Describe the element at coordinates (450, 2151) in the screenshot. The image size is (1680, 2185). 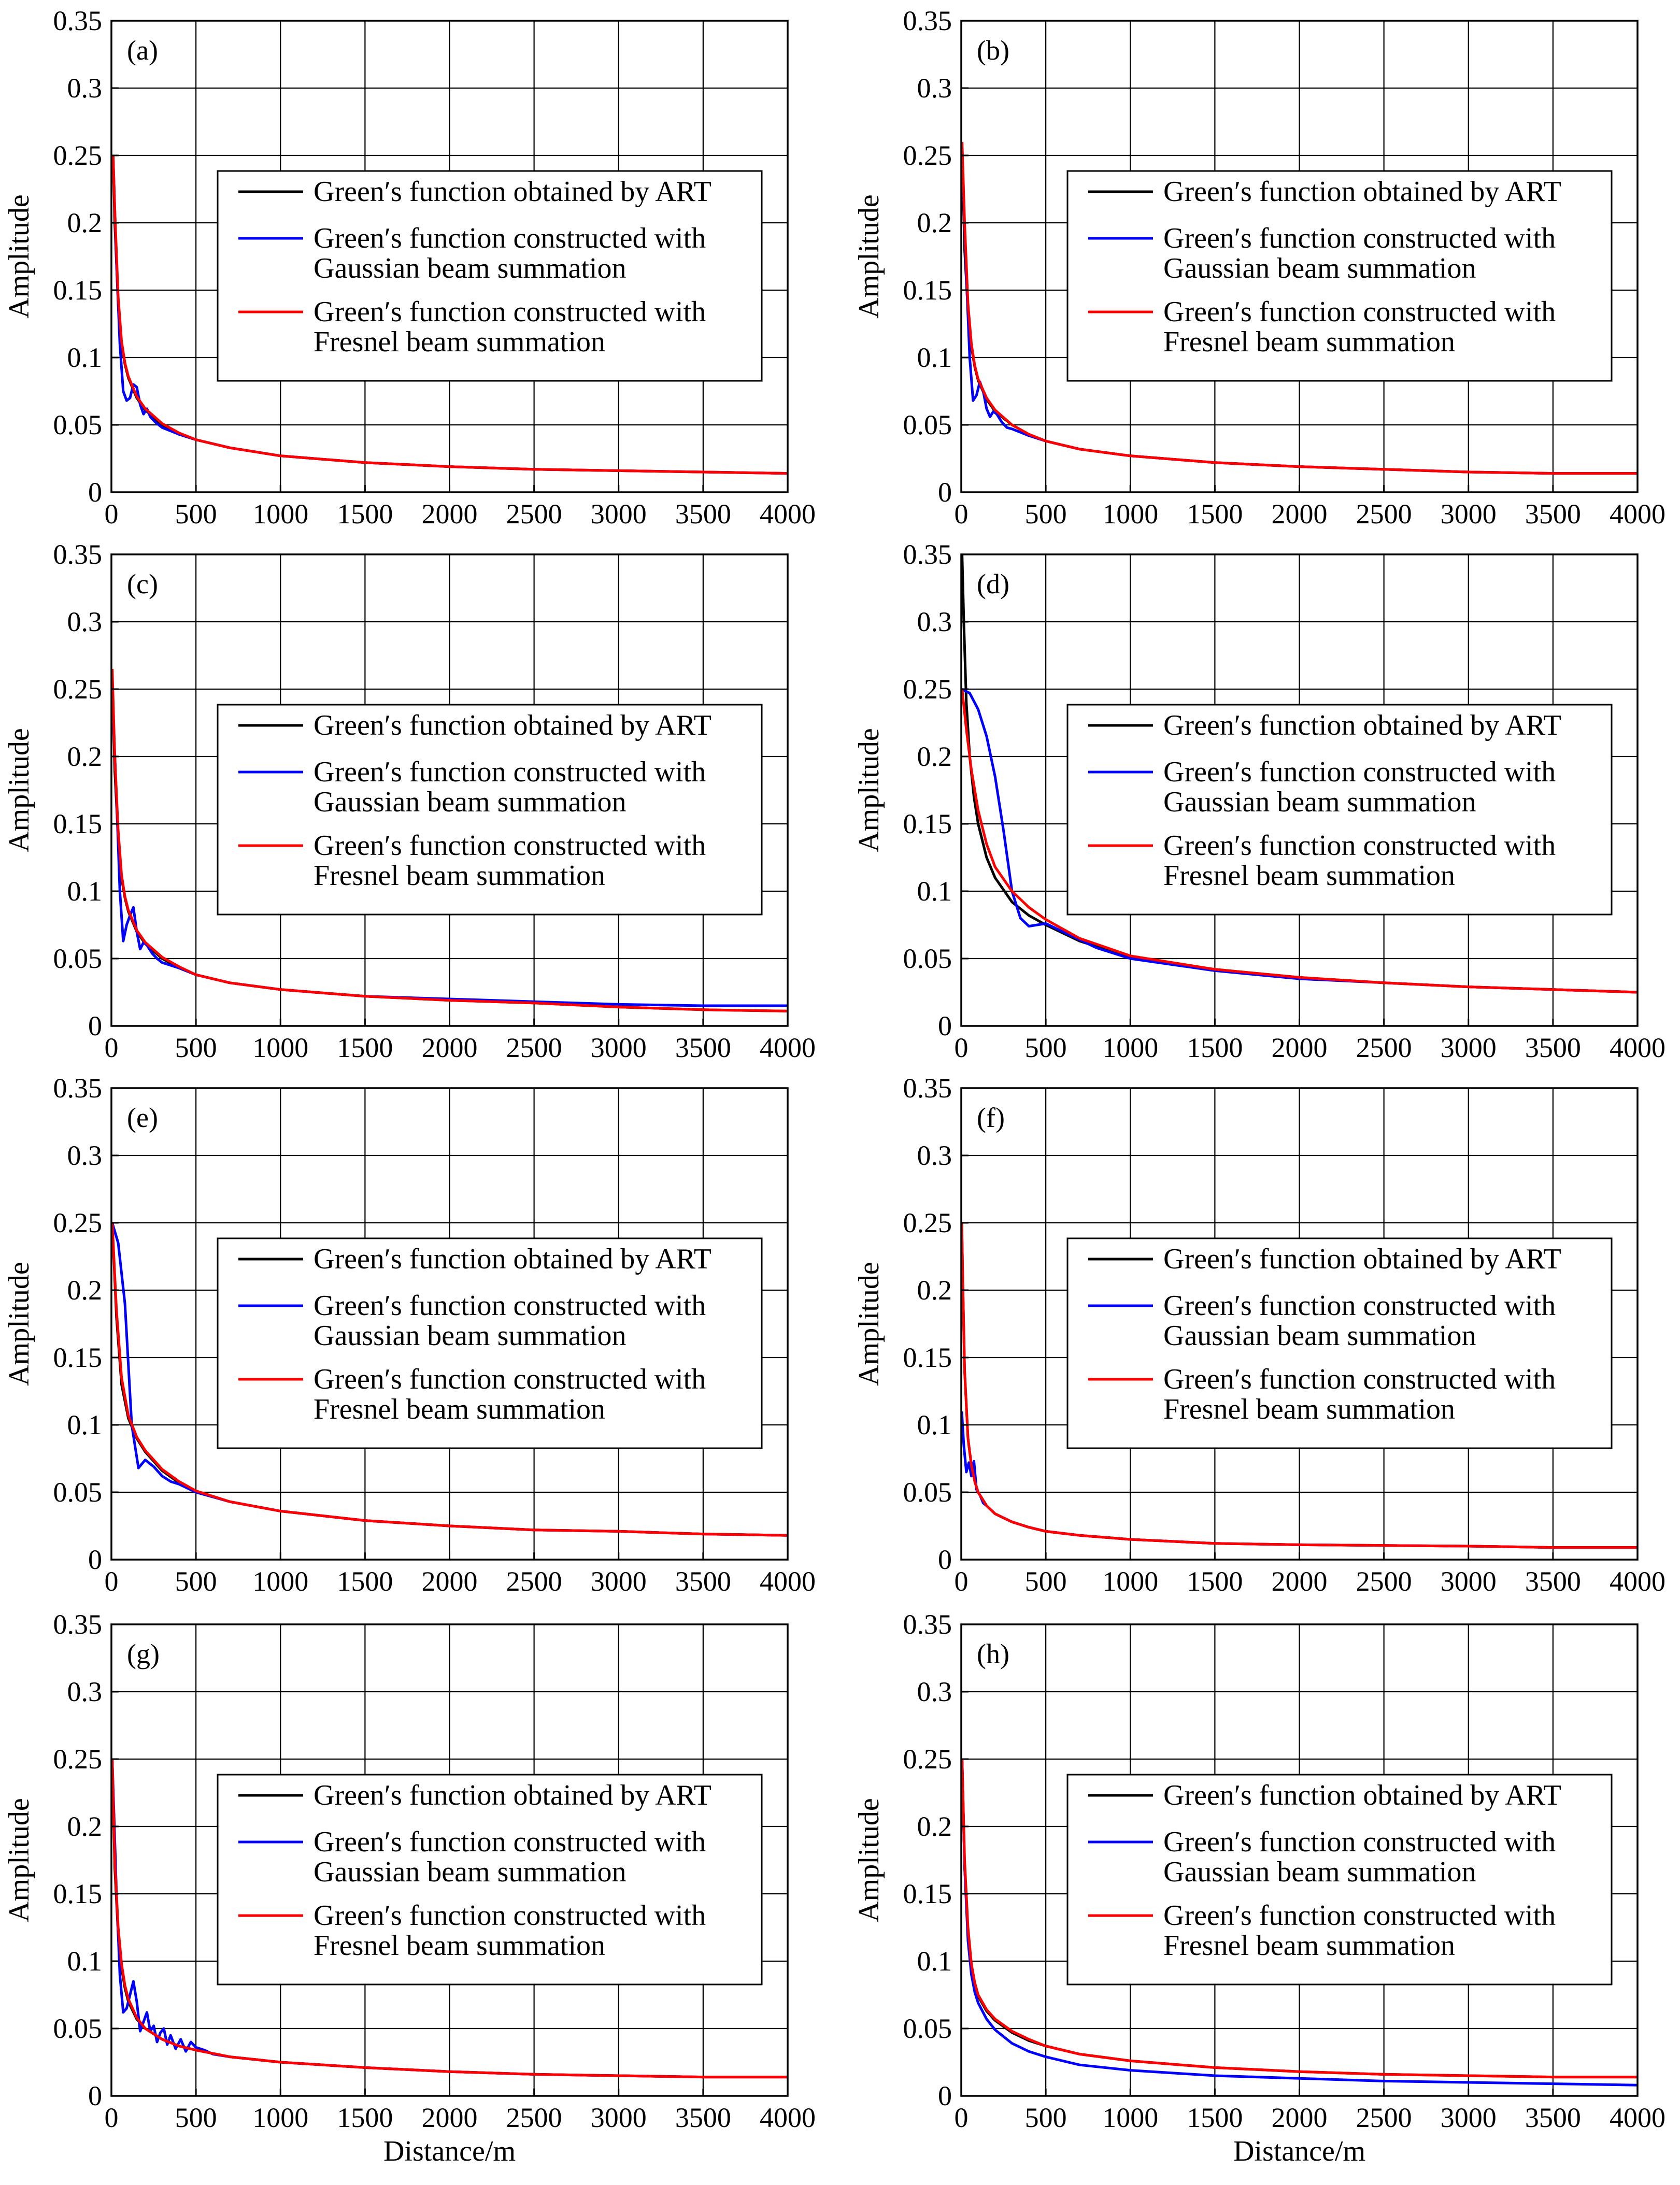
I see `x-axis-label: Distance/m` at that location.